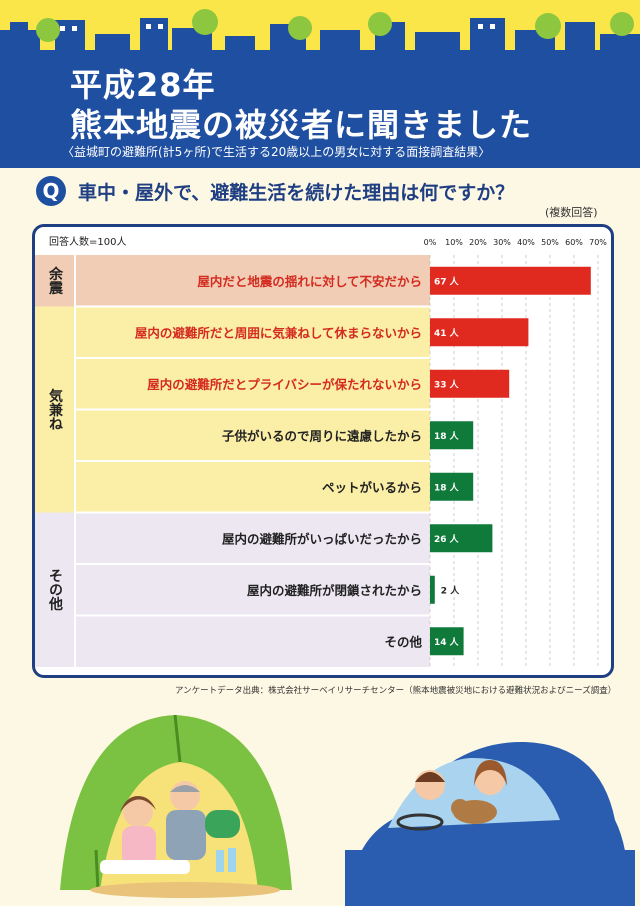  I want to click on group-label: 気兼ね, so click(55, 409).